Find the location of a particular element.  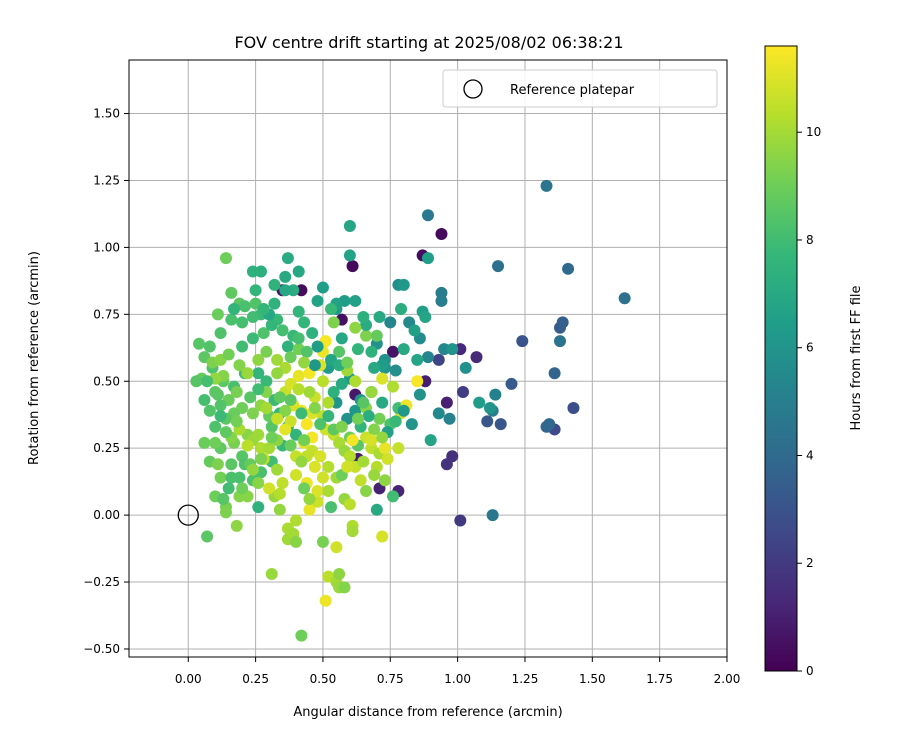

colorbar-tick-label: 4 is located at coordinates (810, 455).